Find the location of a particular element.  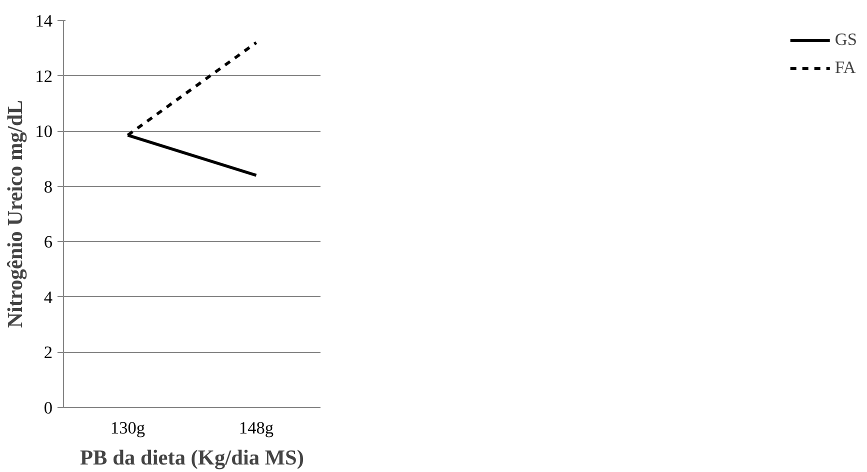

x-tick-label: 148g is located at coordinates (256, 428).